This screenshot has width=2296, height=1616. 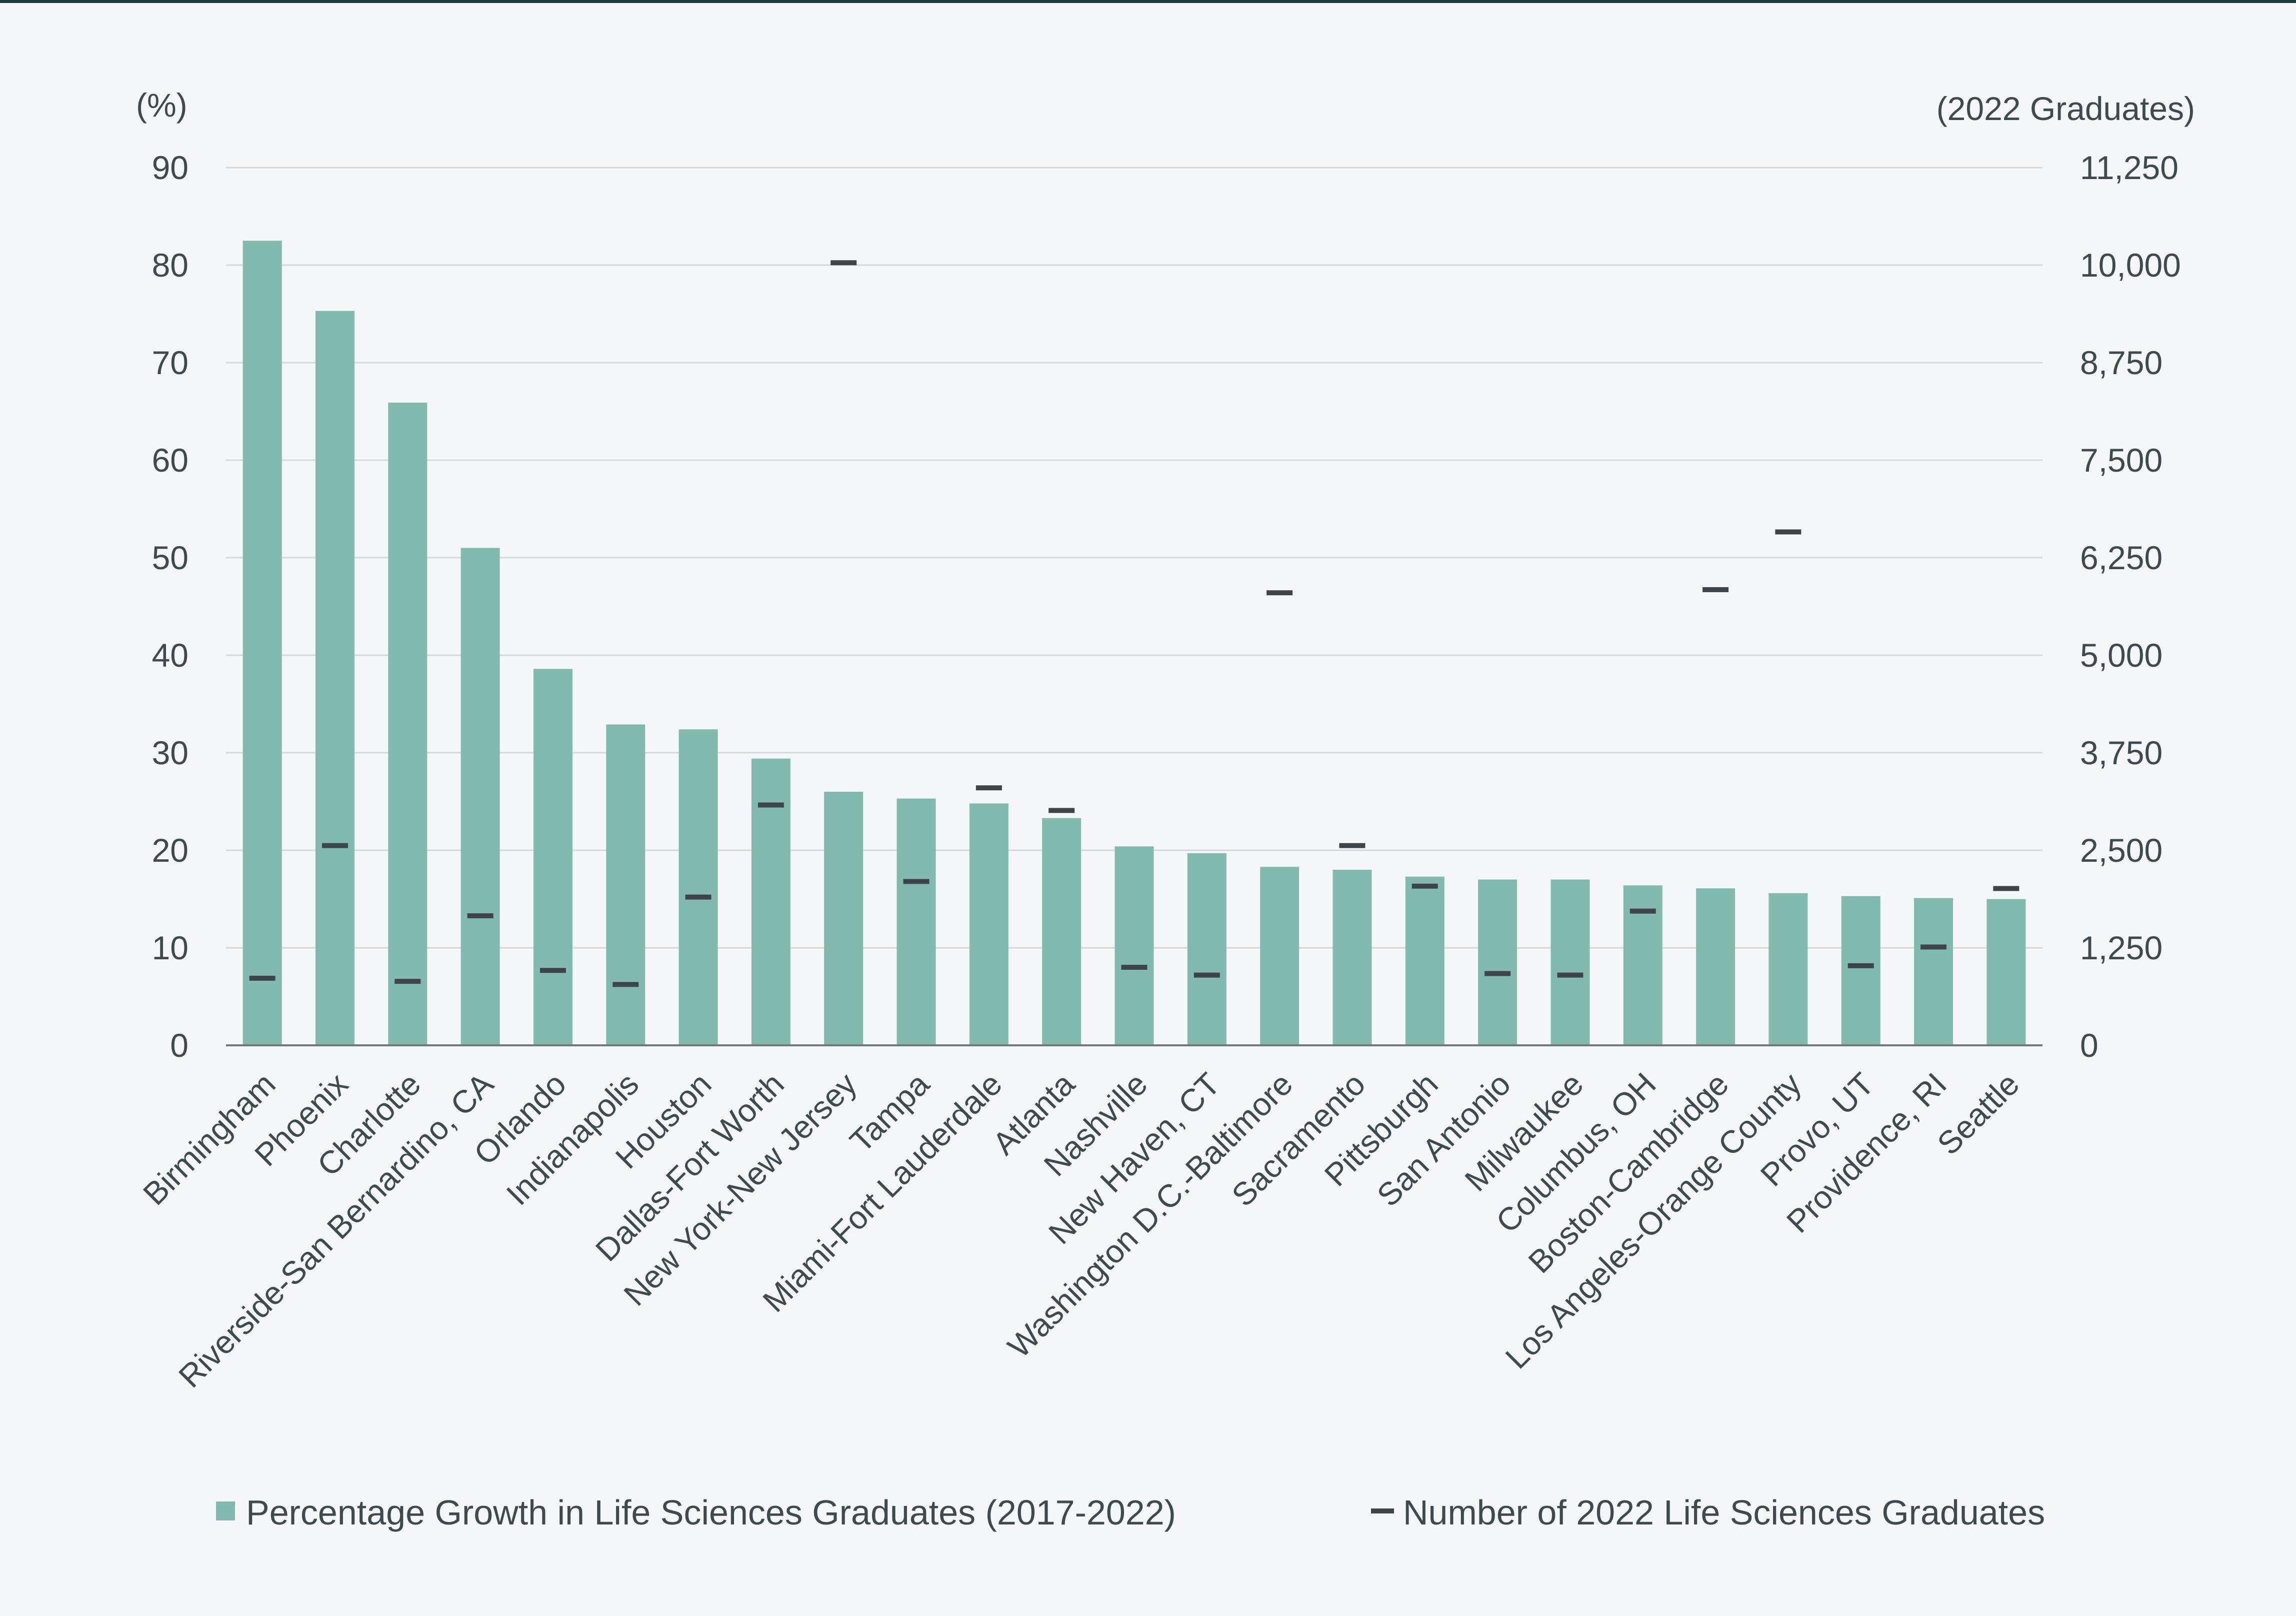 I want to click on right-tick-label: 3,750, so click(x=2121, y=753).